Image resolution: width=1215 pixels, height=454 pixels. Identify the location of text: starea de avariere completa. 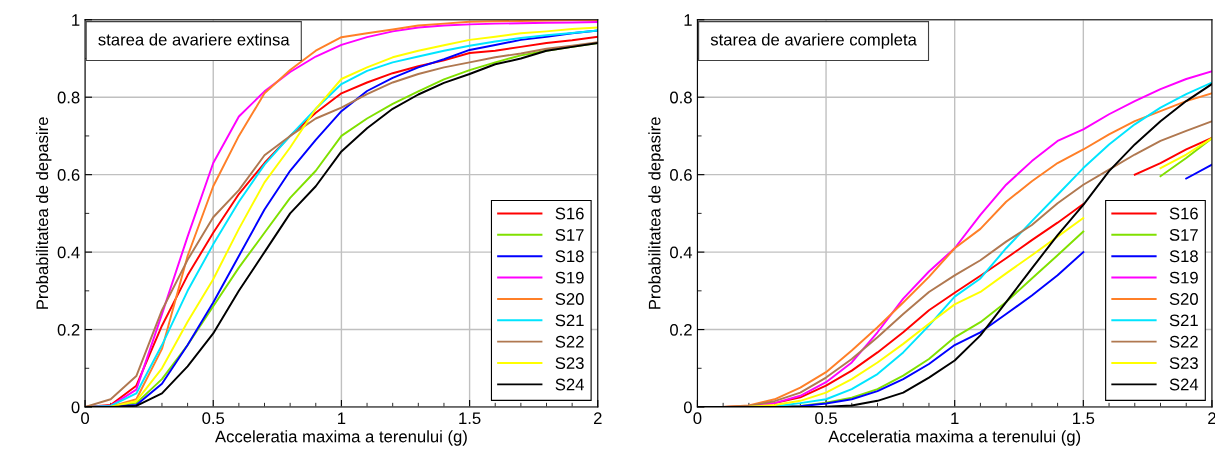
(813, 41).